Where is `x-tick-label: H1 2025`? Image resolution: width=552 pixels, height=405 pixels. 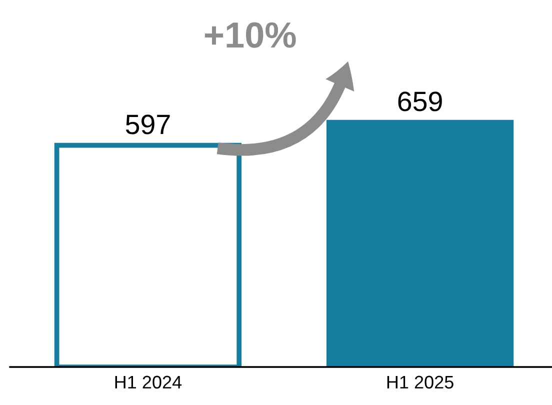 x-tick-label: H1 2025 is located at coordinates (420, 382).